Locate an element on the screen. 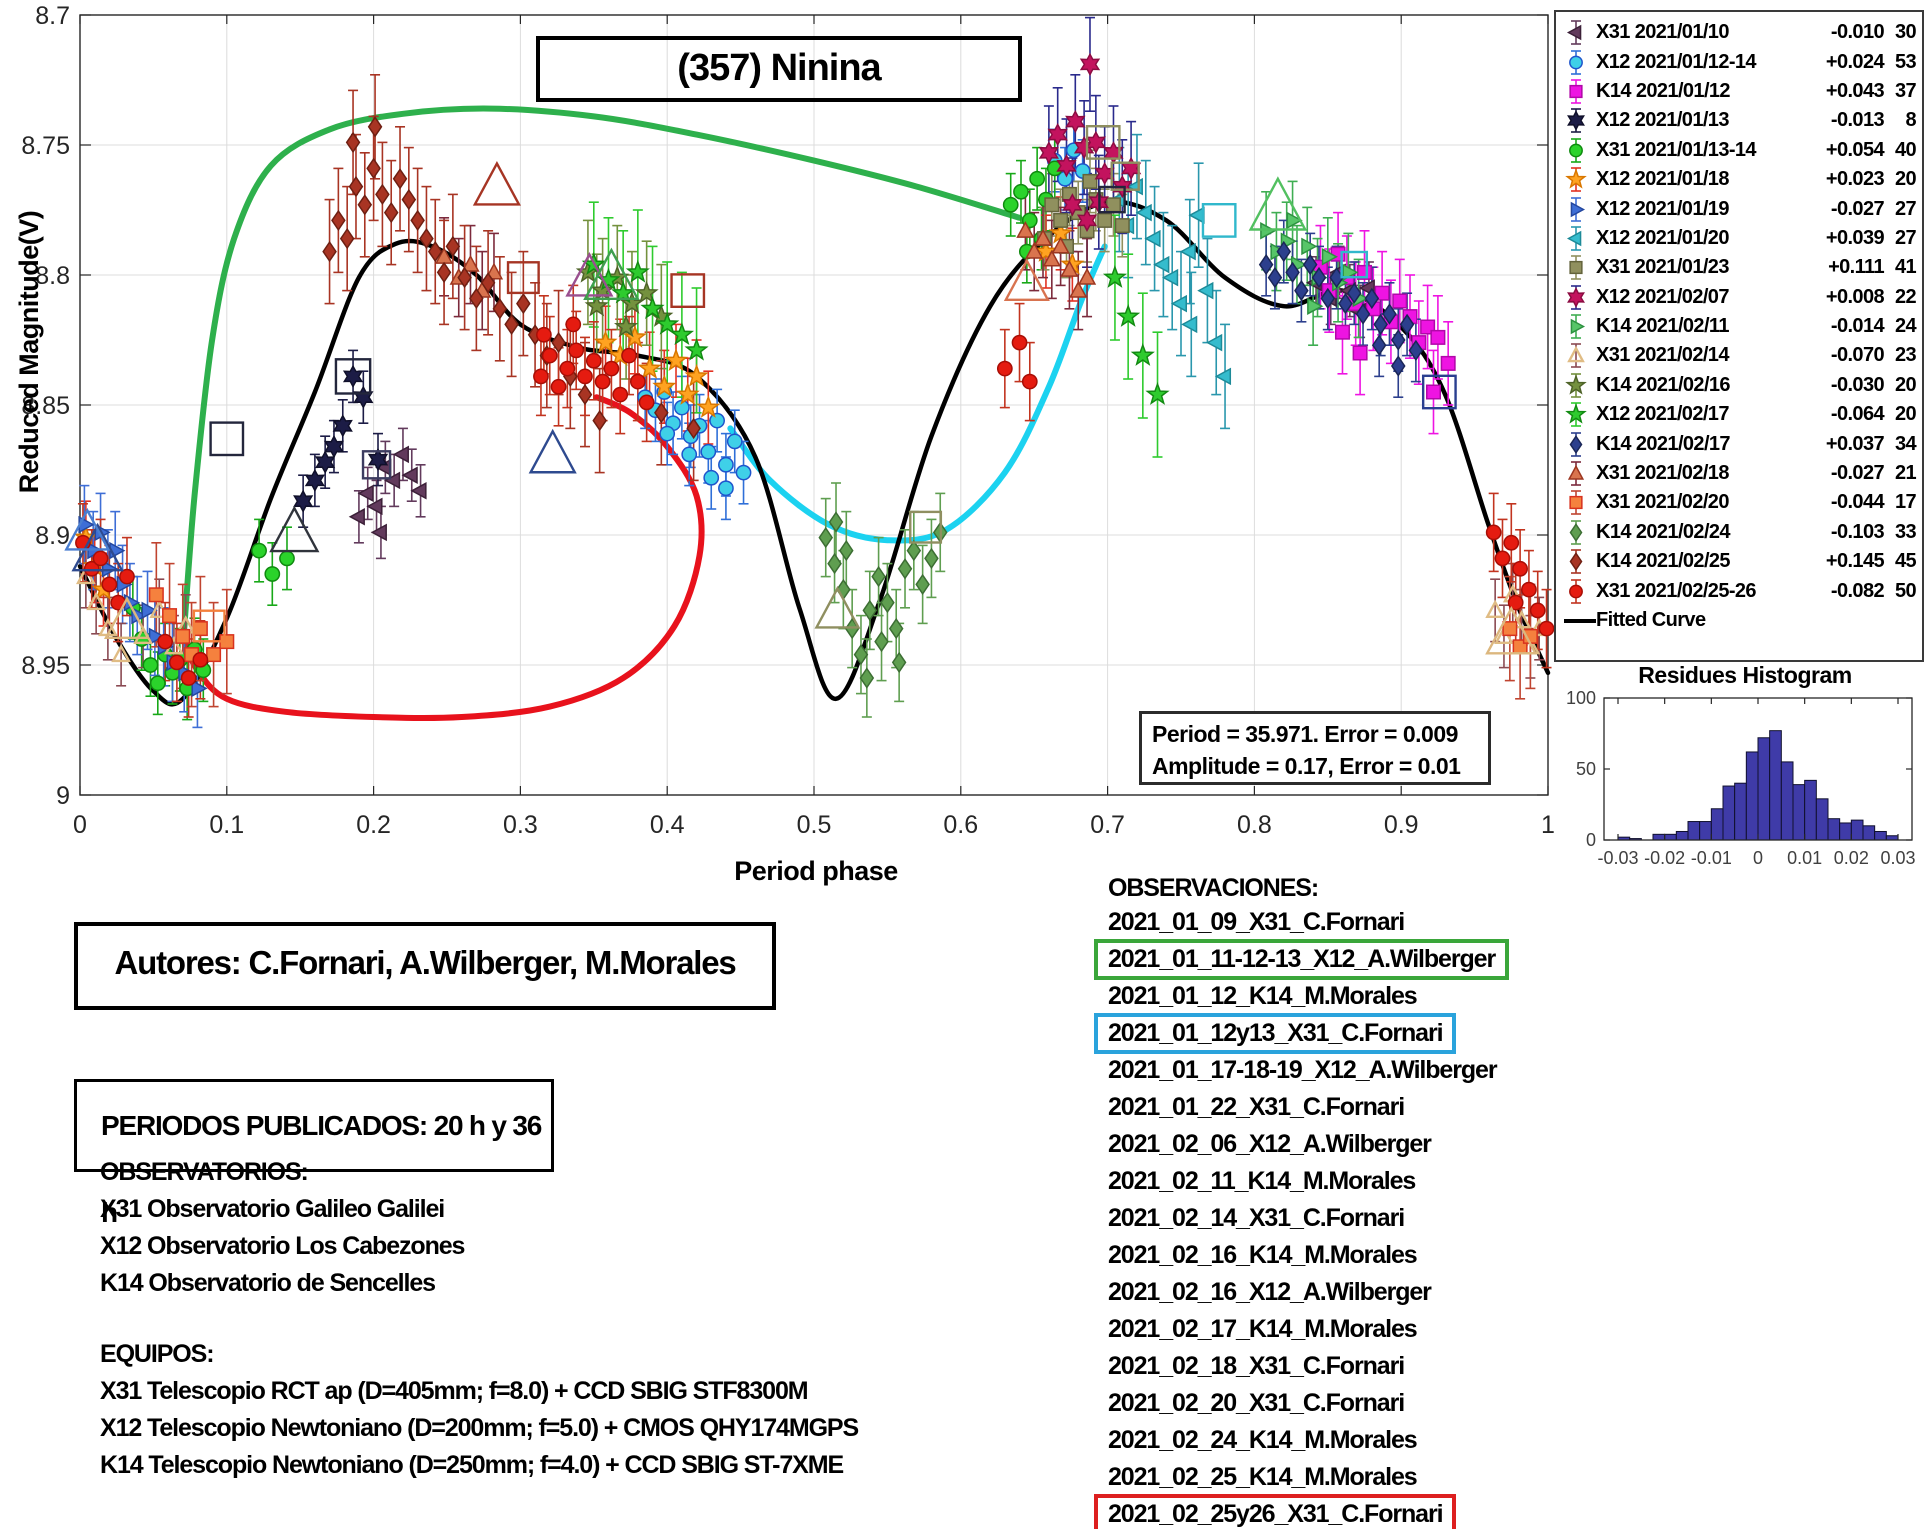 This screenshot has width=1930, height=1529. observation-item: 2021_01_17-18-19_X12_A.Wilberger is located at coordinates (1303, 1070).